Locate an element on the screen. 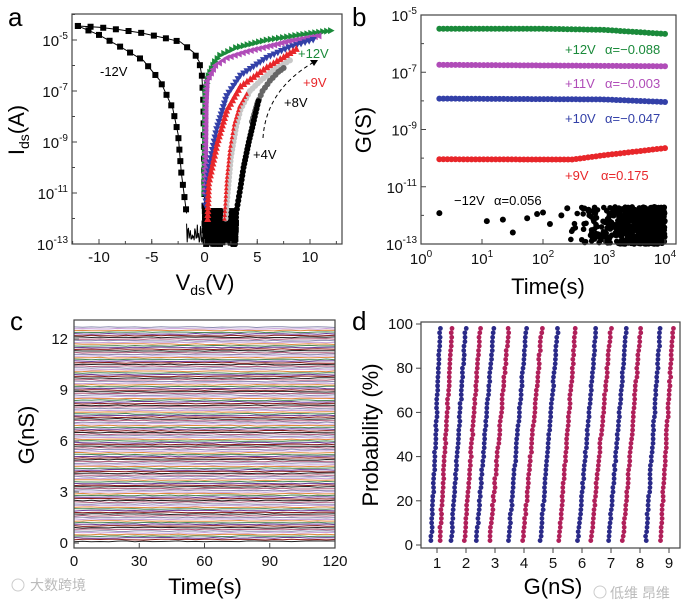 This screenshot has width=686, height=603. tick-exponent: 2 is located at coordinates (552, 254).